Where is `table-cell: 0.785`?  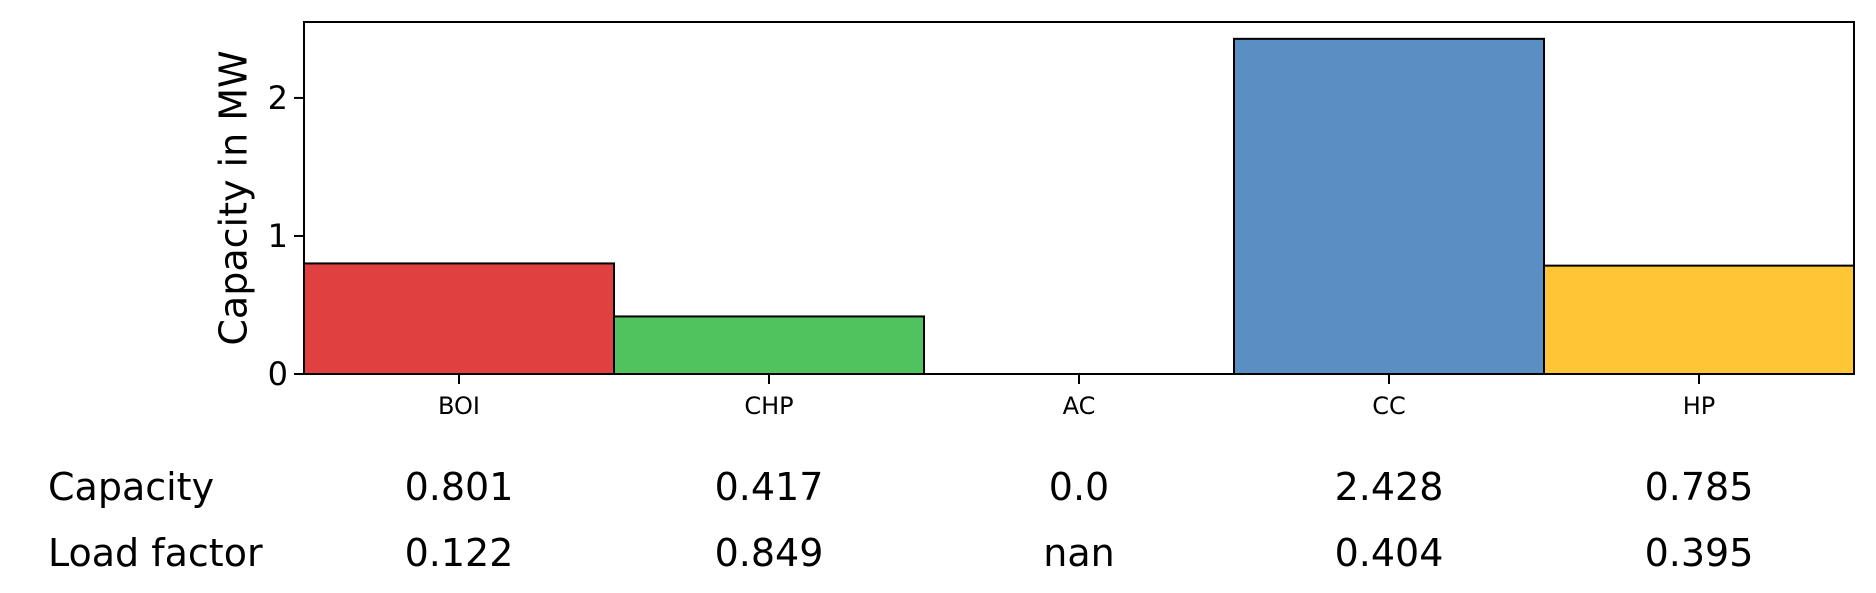 table-cell: 0.785 is located at coordinates (1699, 487).